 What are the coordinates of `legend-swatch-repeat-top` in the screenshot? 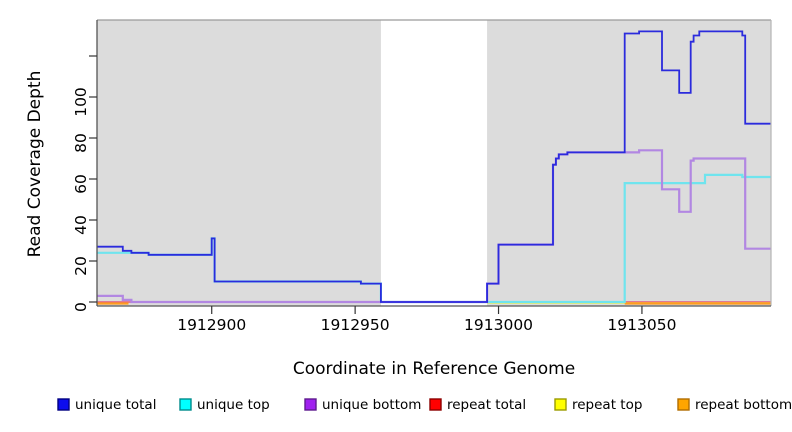 It's located at (560, 404).